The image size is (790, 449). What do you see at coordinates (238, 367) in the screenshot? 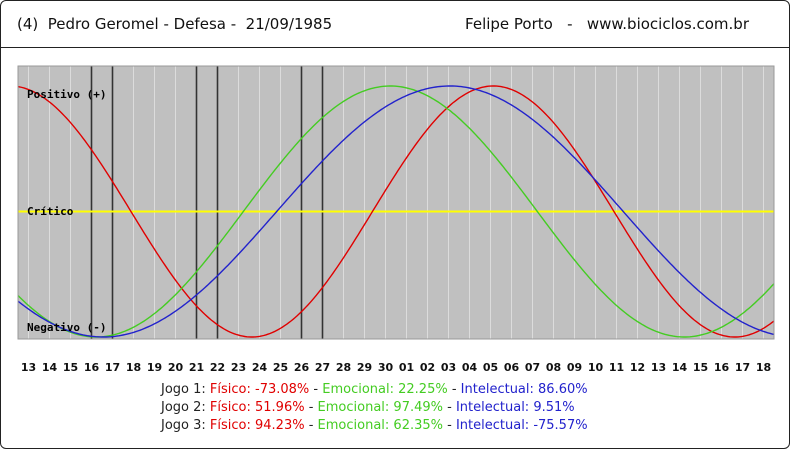
I see `x-tick-label: 23` at bounding box center [238, 367].